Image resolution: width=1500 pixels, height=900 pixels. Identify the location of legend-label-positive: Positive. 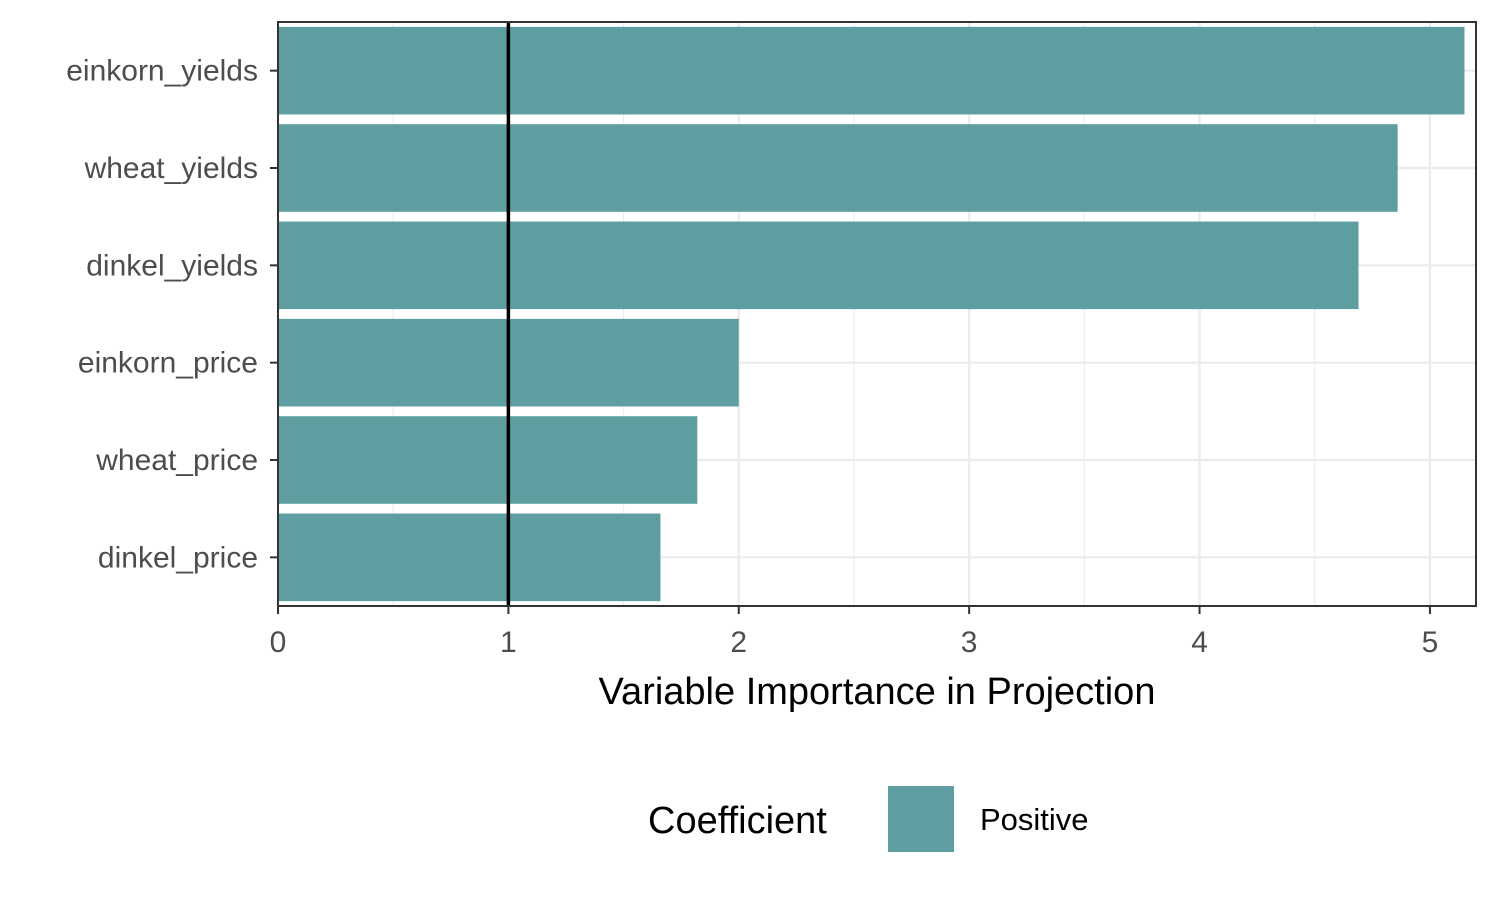
(1034, 819).